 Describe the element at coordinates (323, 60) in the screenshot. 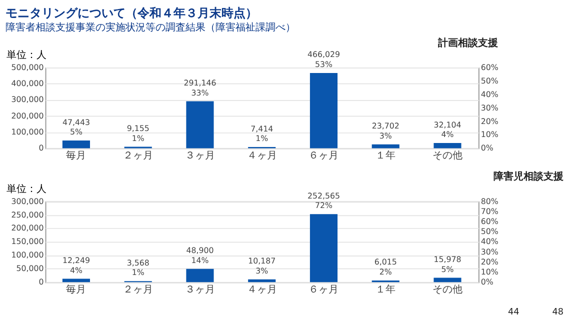

I see `data-label: 466,029 53%` at that location.